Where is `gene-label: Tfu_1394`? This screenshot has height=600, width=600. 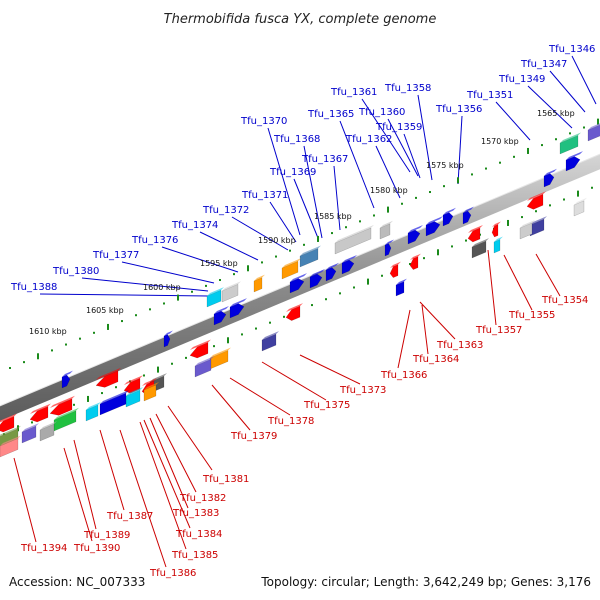 gene-label: Tfu_1394 is located at coordinates (43, 548).